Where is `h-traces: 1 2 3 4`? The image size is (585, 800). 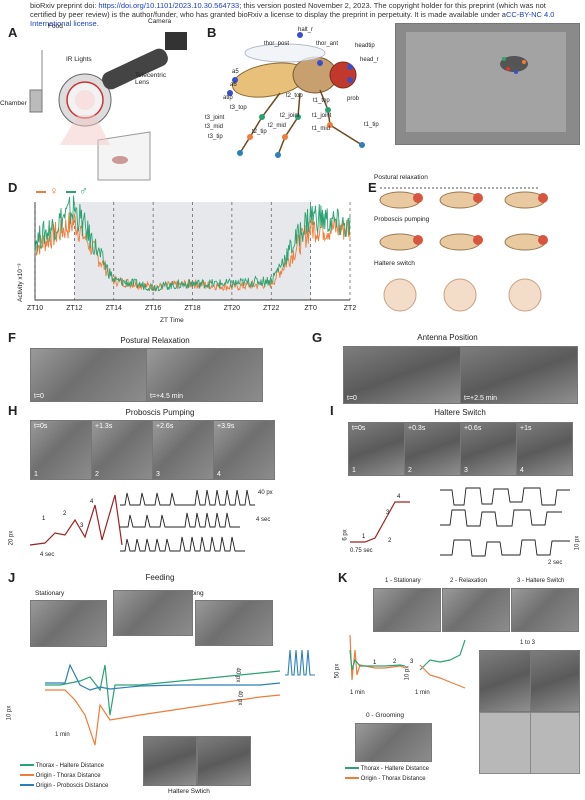
h-traces: 1 2 3 4 is located at coordinates (142, 520).